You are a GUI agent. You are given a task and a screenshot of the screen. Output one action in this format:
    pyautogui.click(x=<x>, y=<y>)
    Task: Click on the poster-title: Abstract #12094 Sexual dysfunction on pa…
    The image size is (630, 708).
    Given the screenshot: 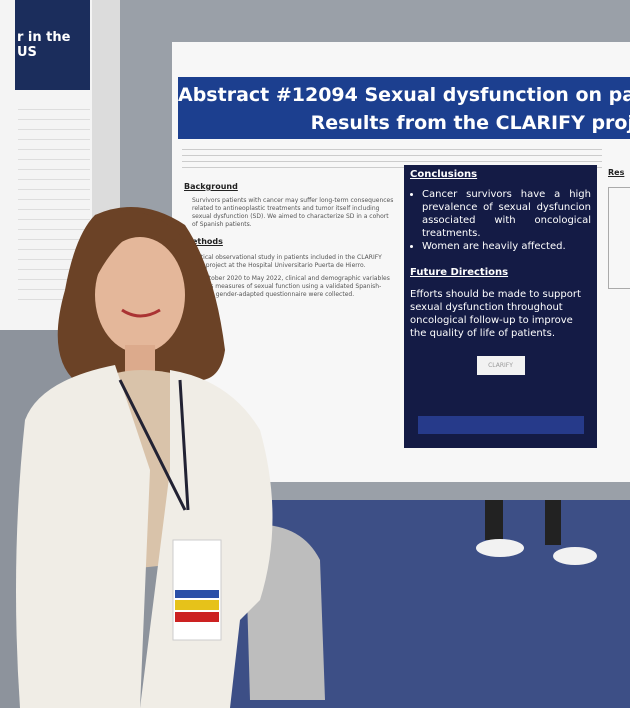 What is the action you would take?
    pyautogui.click(x=404, y=108)
    